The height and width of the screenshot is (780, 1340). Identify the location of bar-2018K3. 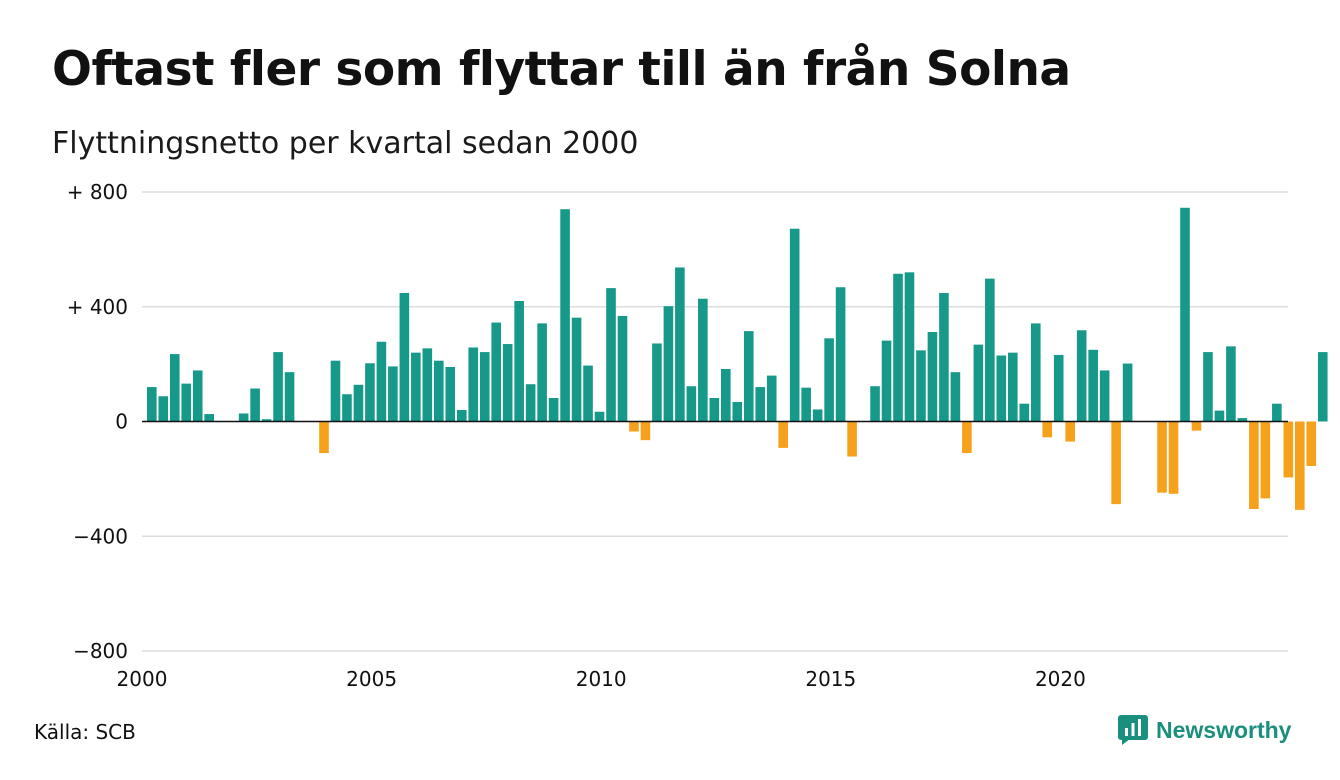
(1001, 388).